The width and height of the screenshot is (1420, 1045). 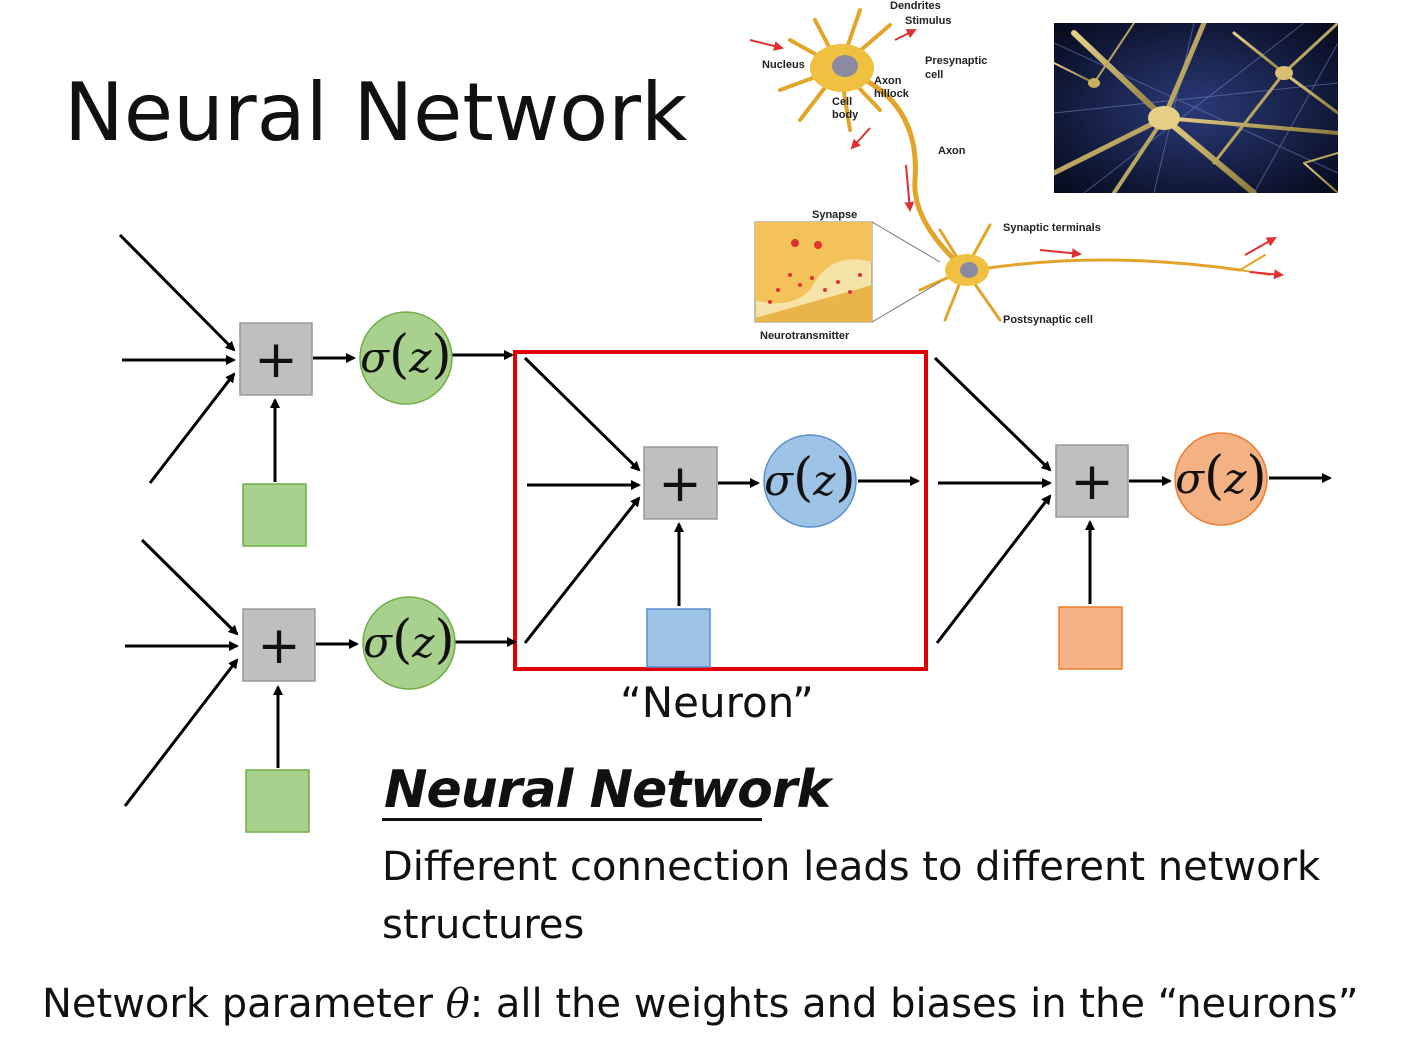 What do you see at coordinates (928, 21) in the screenshot?
I see `label-stimulus: Stimulus` at bounding box center [928, 21].